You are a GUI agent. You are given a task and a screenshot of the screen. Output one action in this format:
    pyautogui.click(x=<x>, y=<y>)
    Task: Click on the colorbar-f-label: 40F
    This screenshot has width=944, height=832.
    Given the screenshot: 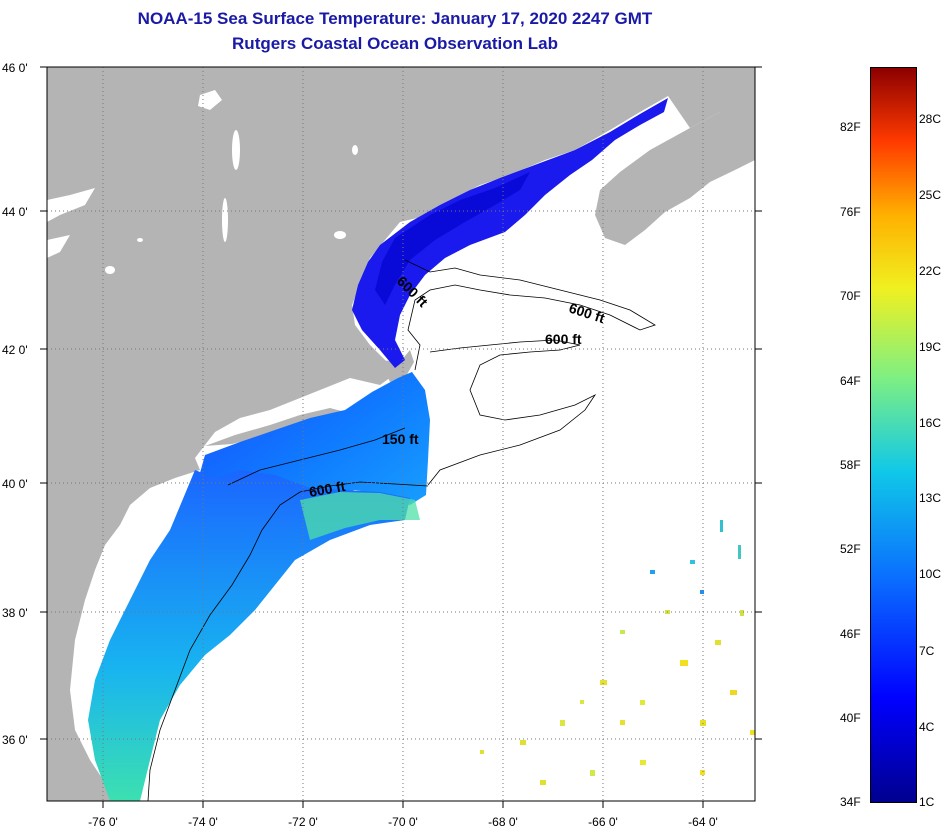 What is the action you would take?
    pyautogui.click(x=850, y=718)
    